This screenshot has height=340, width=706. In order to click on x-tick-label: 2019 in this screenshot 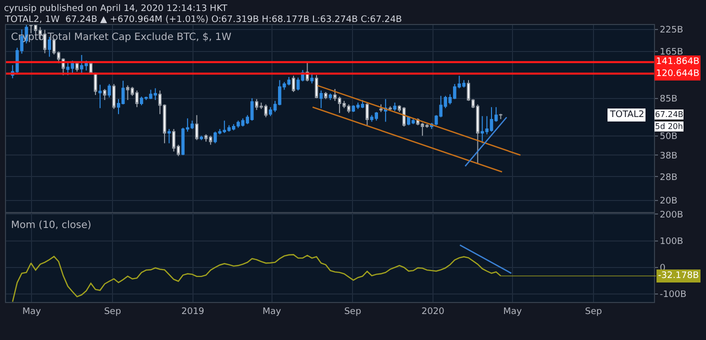, I will do `click(193, 311)`.